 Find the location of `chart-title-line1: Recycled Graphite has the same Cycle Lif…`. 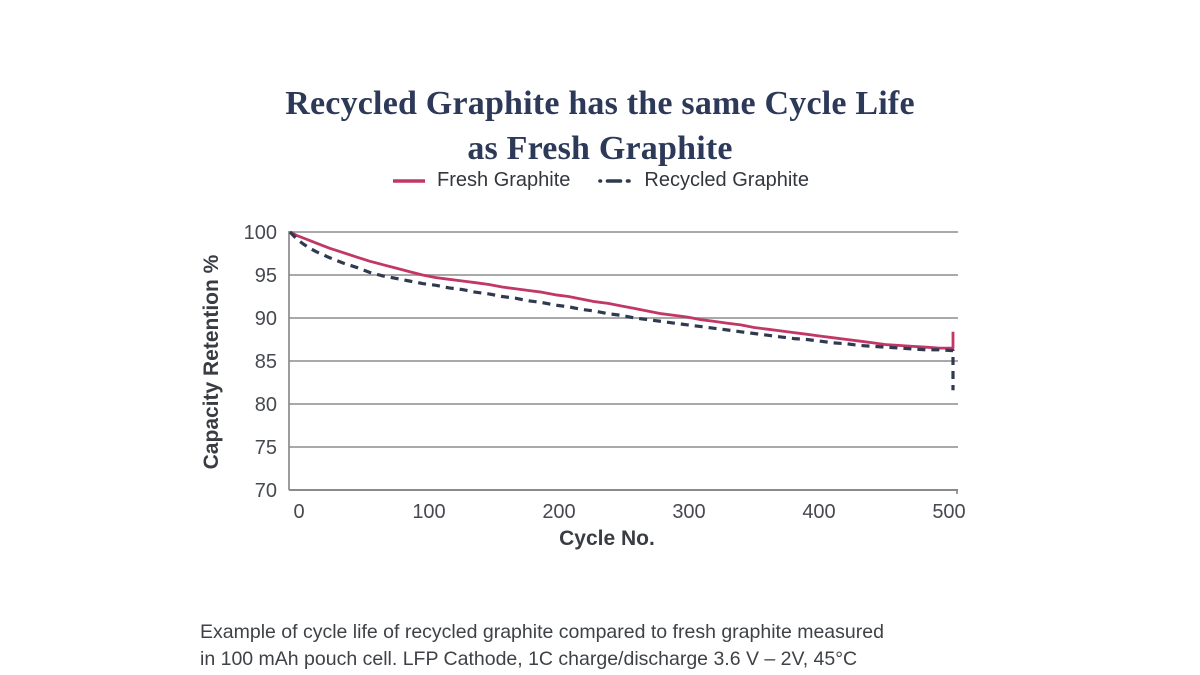

chart-title-line1: Recycled Graphite has the same Cycle Lif… is located at coordinates (600, 103).